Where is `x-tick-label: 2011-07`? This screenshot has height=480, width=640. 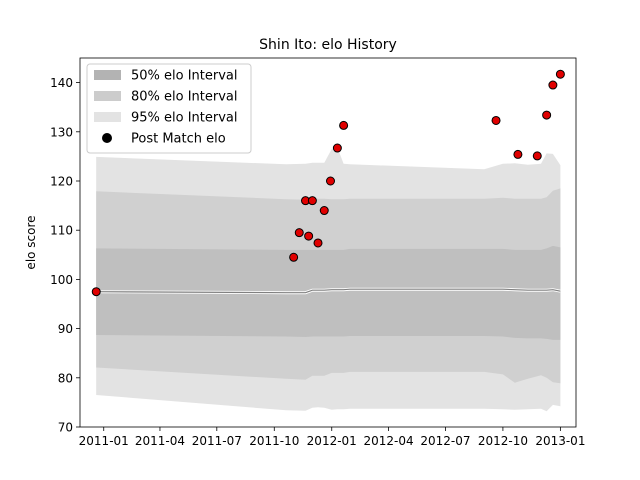
x-tick-label: 2011-07 is located at coordinates (217, 441).